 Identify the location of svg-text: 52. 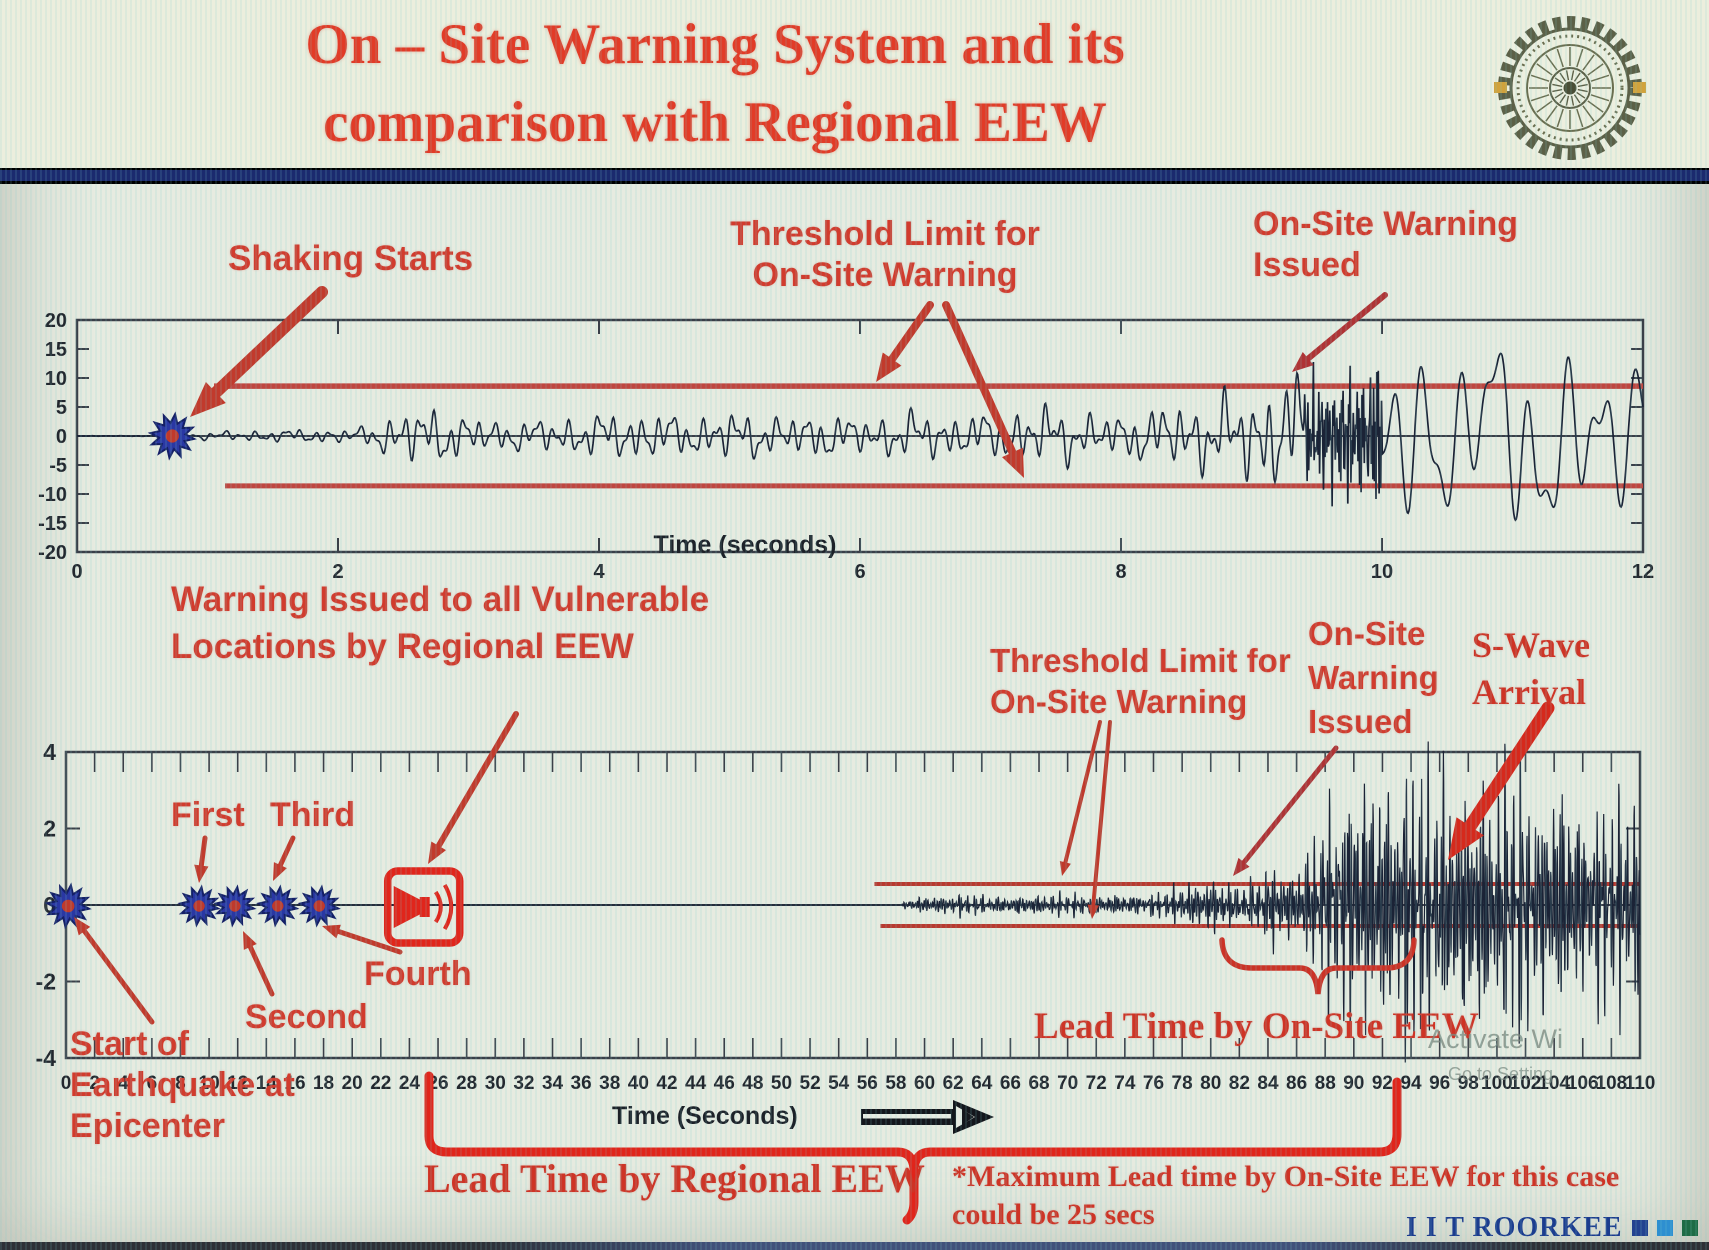
(810, 1083).